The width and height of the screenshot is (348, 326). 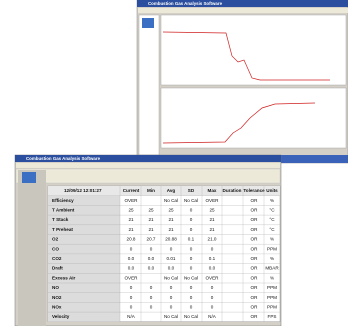 What do you see at coordinates (272, 209) in the screenshot?
I see `cell: °C` at bounding box center [272, 209].